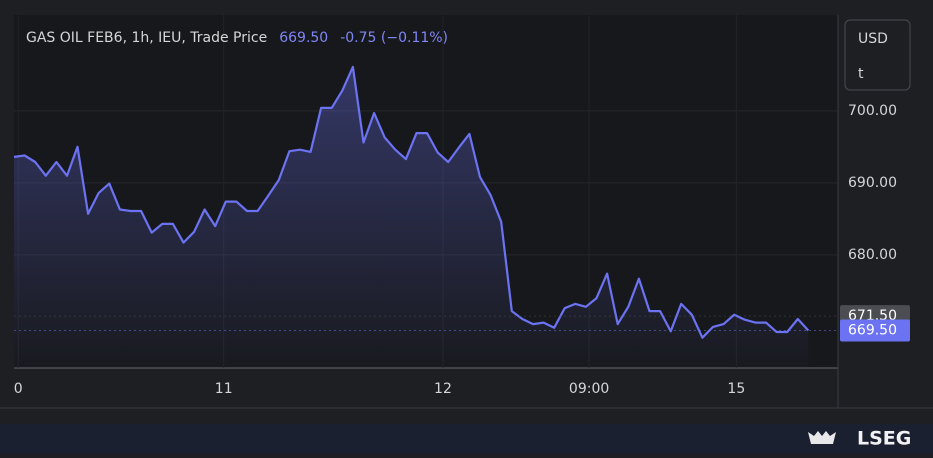  What do you see at coordinates (861, 74) in the screenshot?
I see `unit: t` at bounding box center [861, 74].